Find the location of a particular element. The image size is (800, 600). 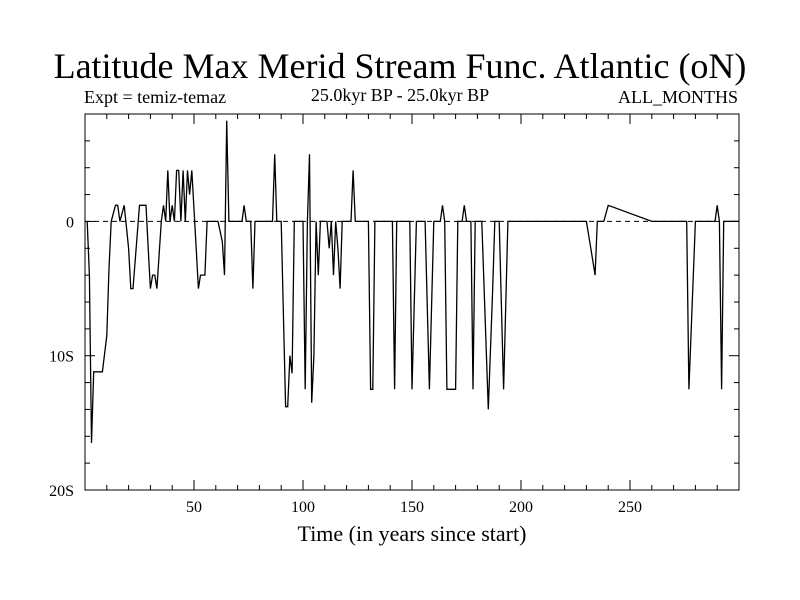

x-tick-label: 50 is located at coordinates (194, 507).